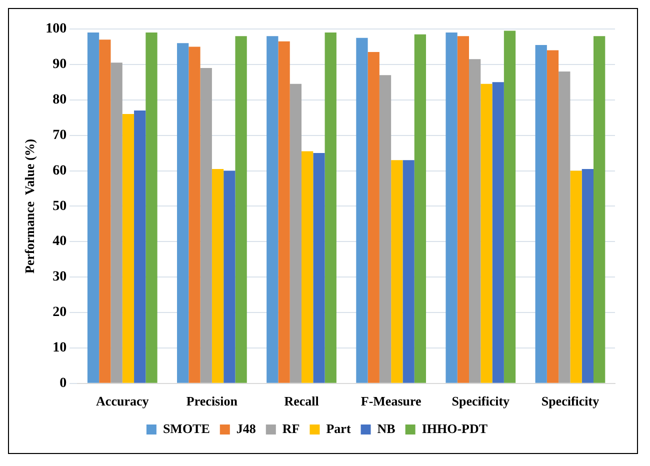  I want to click on legend-label: RF, so click(291, 428).